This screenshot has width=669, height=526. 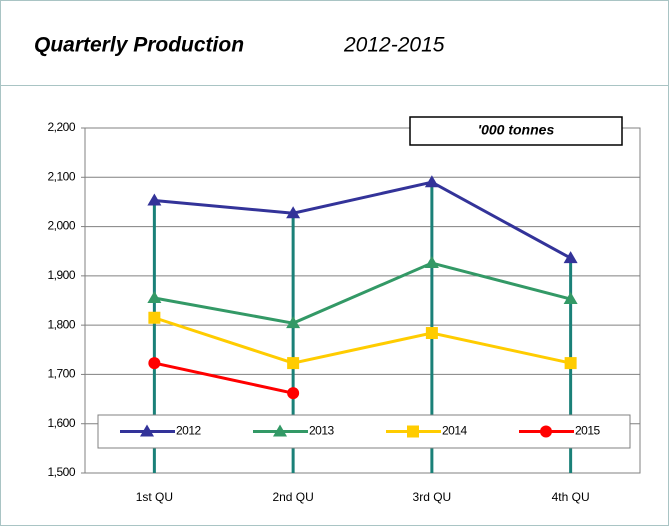 I want to click on annotation: '000 tonnes, so click(x=516, y=130).